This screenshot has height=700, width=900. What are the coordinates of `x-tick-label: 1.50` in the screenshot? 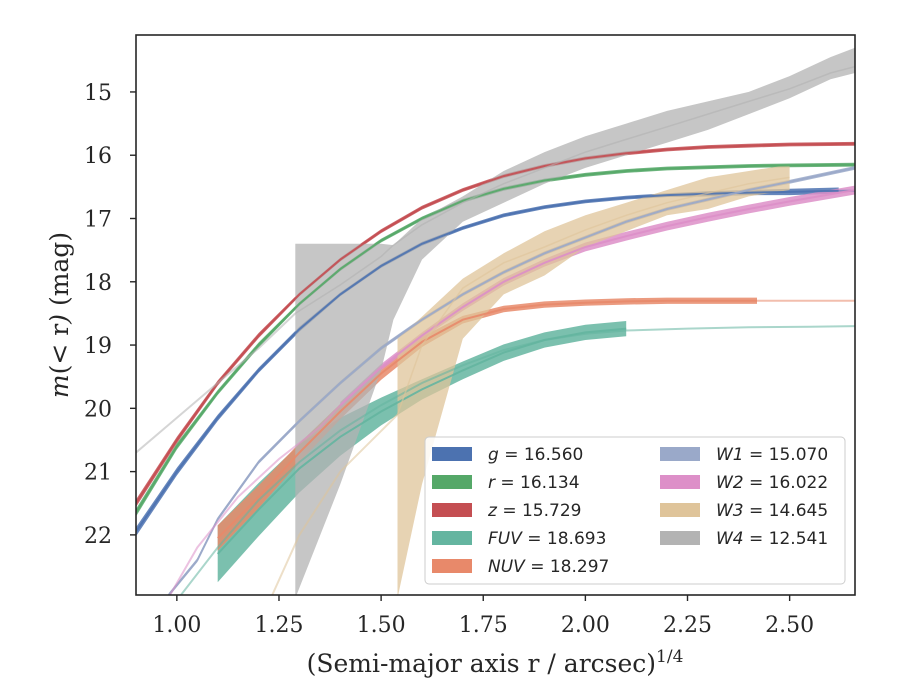 It's located at (381, 625).